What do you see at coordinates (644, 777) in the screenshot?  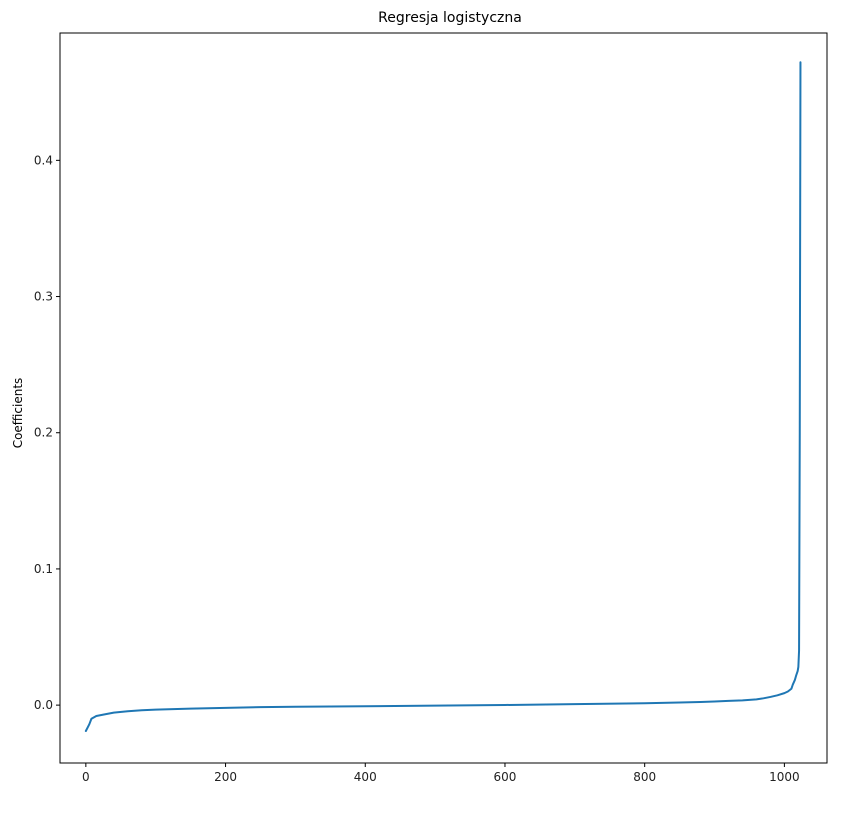 I see `x-tick-label: 800` at bounding box center [644, 777].